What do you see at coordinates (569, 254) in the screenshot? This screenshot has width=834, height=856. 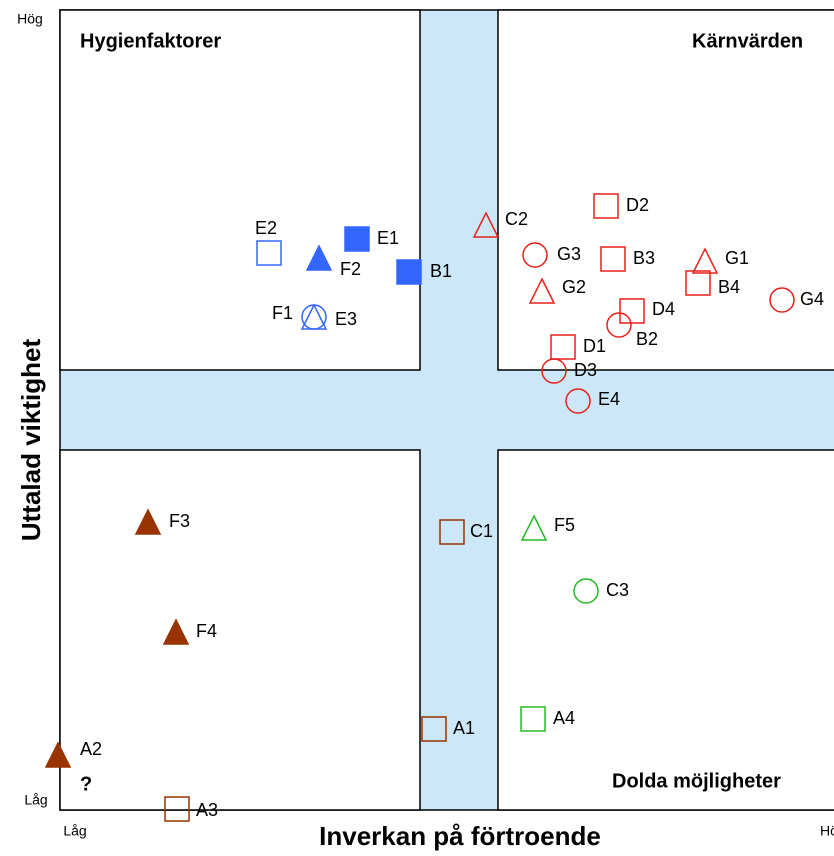 I see `marker-label: G3` at bounding box center [569, 254].